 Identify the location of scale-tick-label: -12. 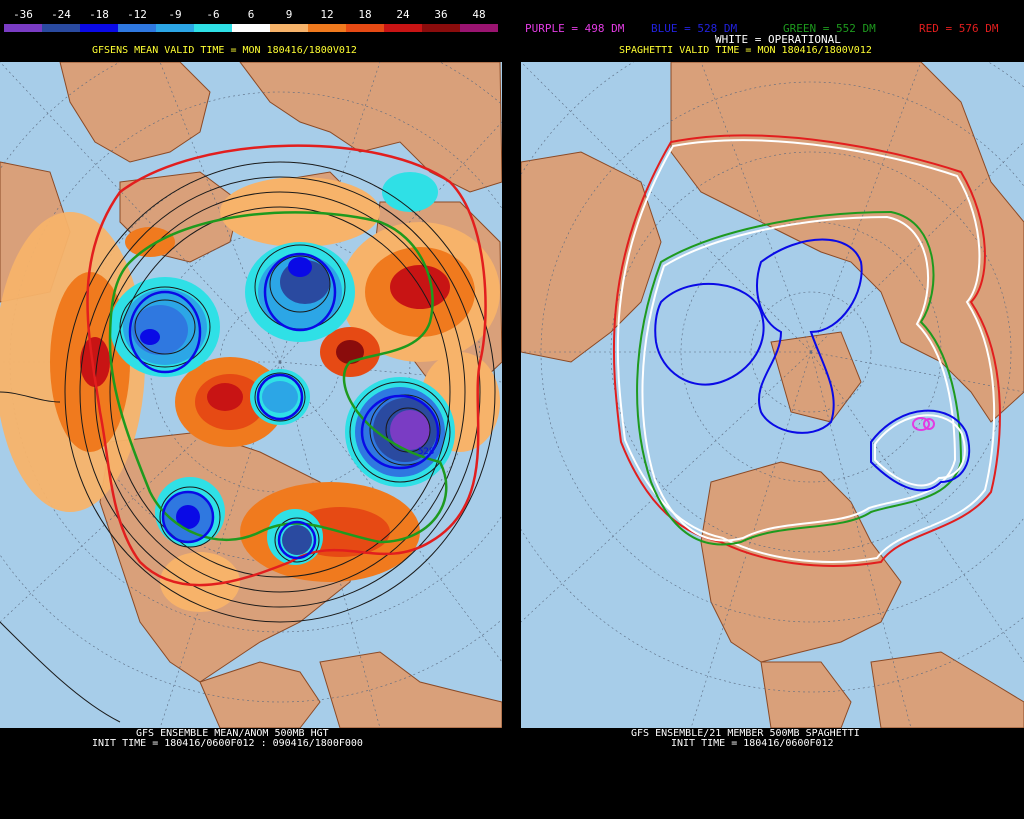
(137, 14).